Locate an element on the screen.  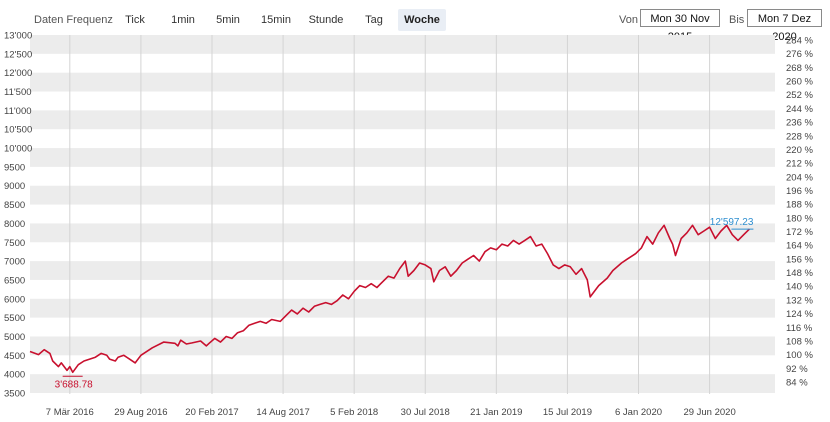
left-axis-tick-label: 10'000 is located at coordinates (18, 149).